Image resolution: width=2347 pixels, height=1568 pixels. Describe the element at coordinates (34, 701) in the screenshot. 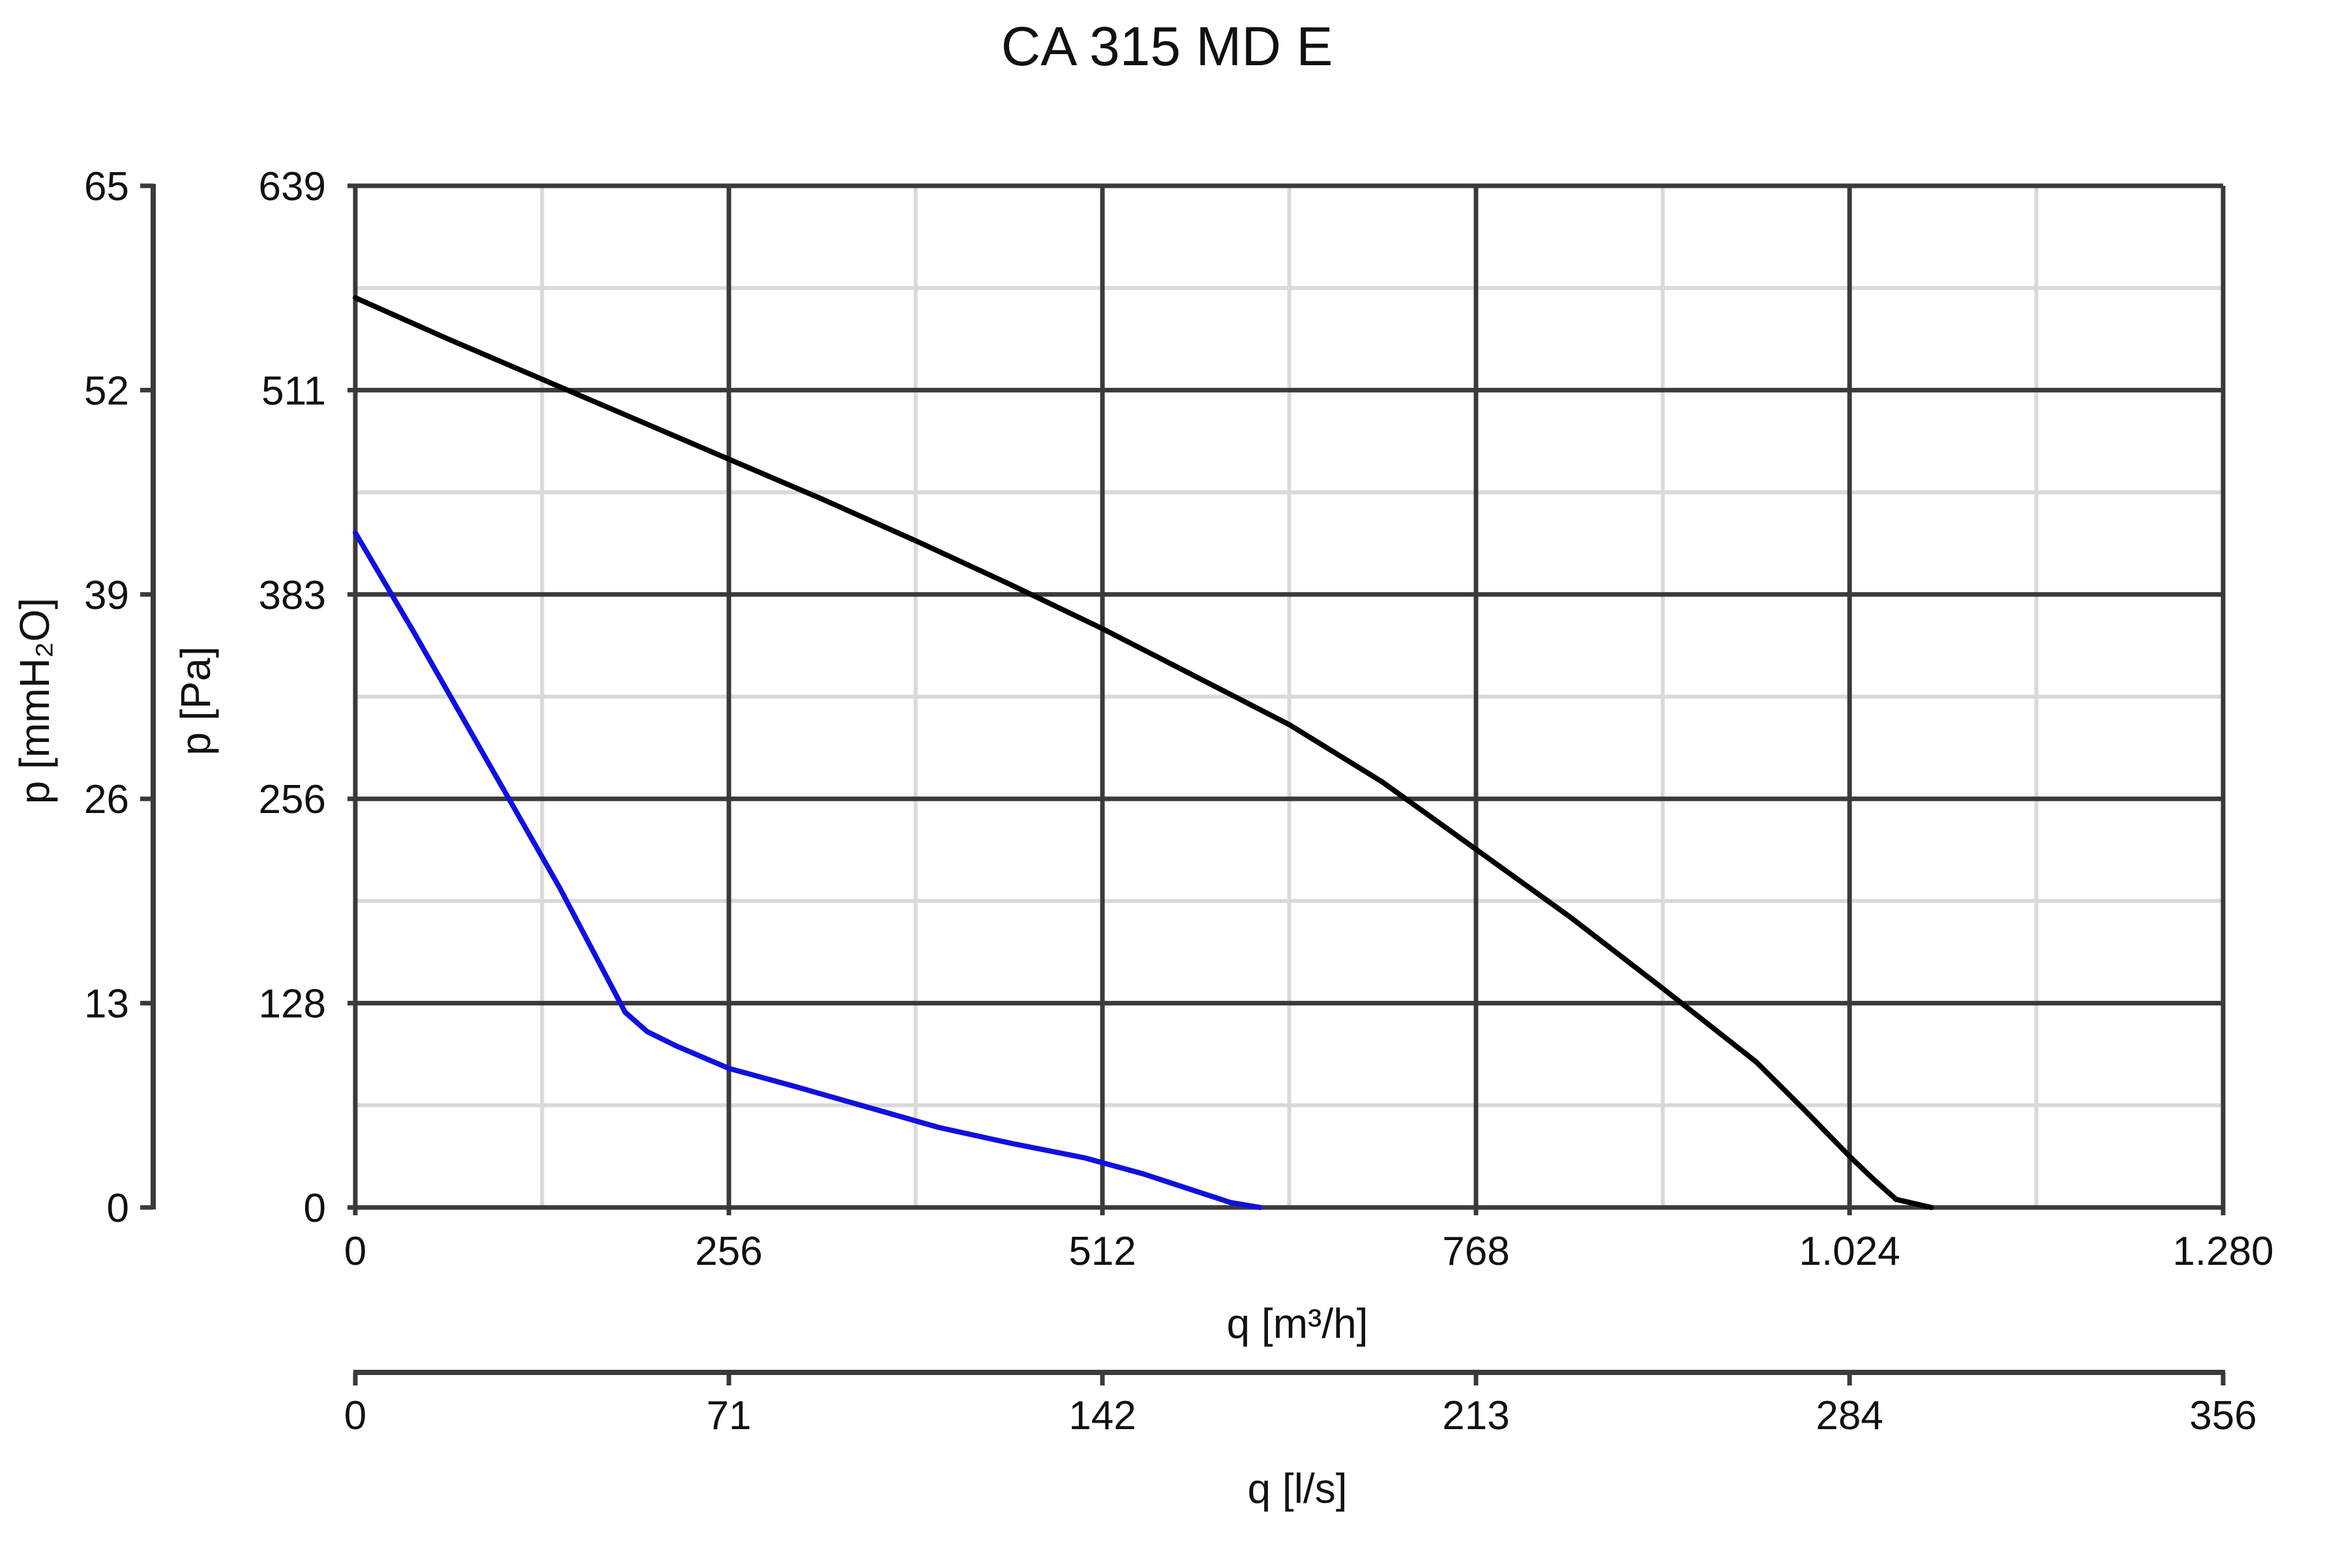

I see `y2-axis-label: p [mmH₂O]` at that location.